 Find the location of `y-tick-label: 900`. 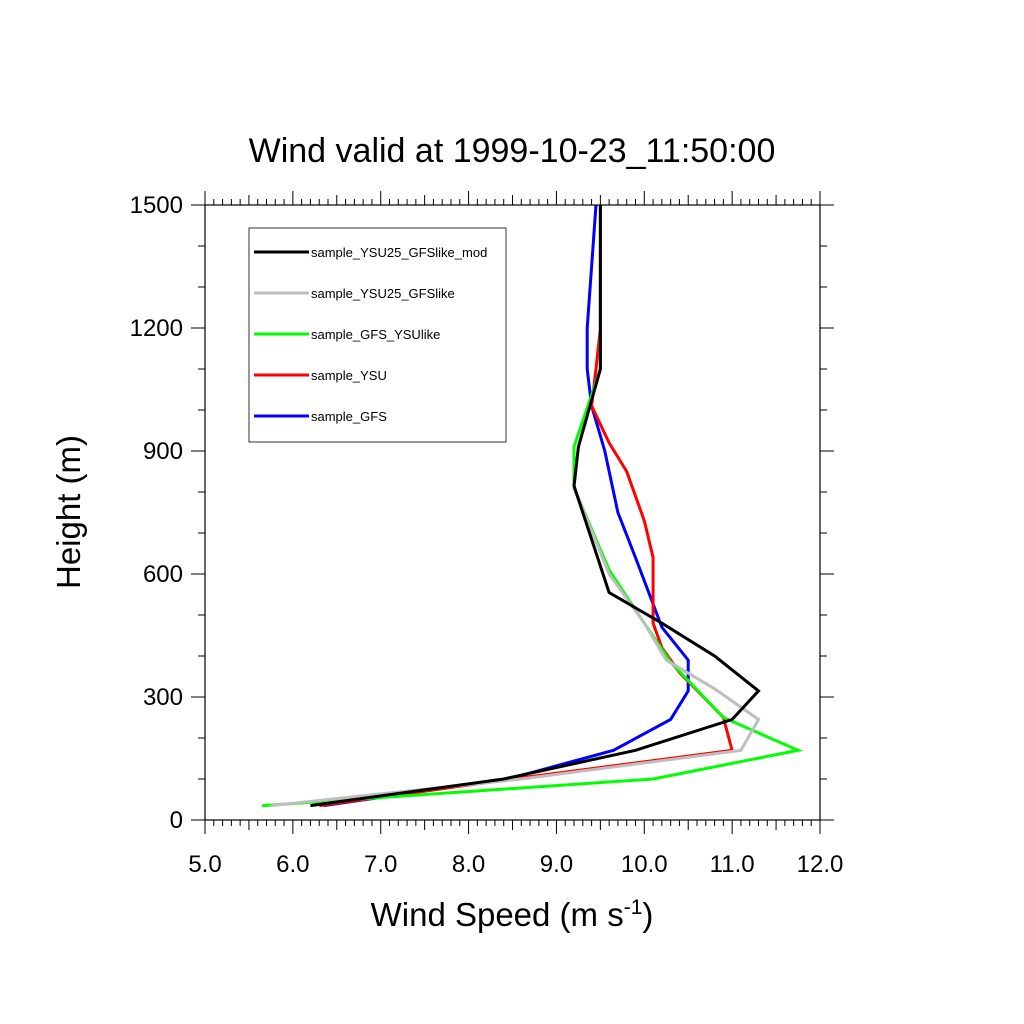

y-tick-label: 900 is located at coordinates (163, 451).